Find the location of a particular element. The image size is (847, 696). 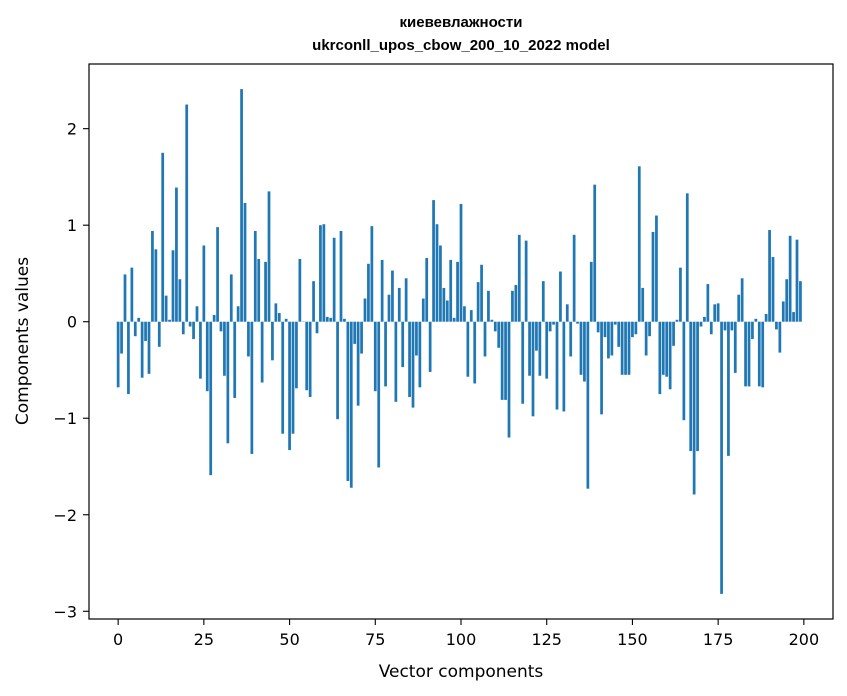

x-tick-label: 100 is located at coordinates (461, 639).